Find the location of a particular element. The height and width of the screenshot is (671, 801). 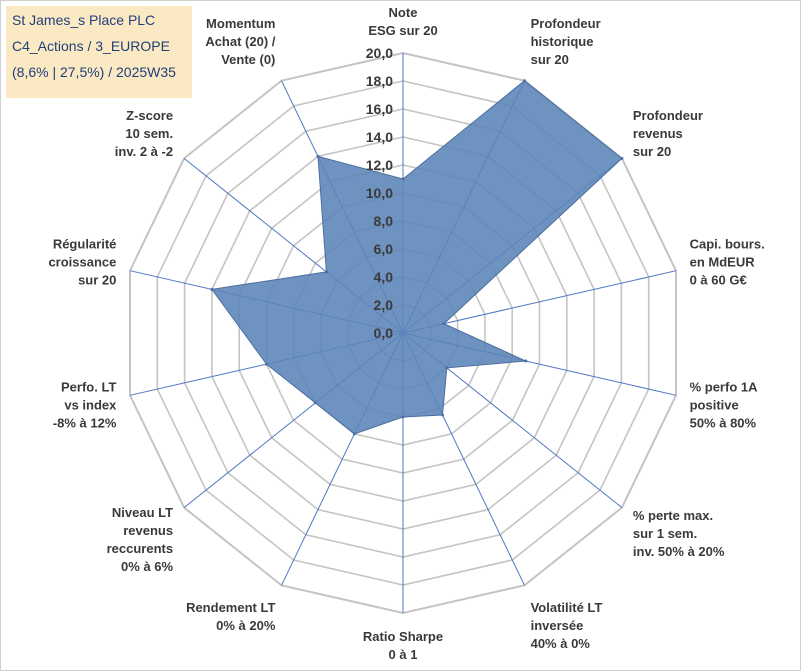

axis-label-line: croissance is located at coordinates (82, 262).